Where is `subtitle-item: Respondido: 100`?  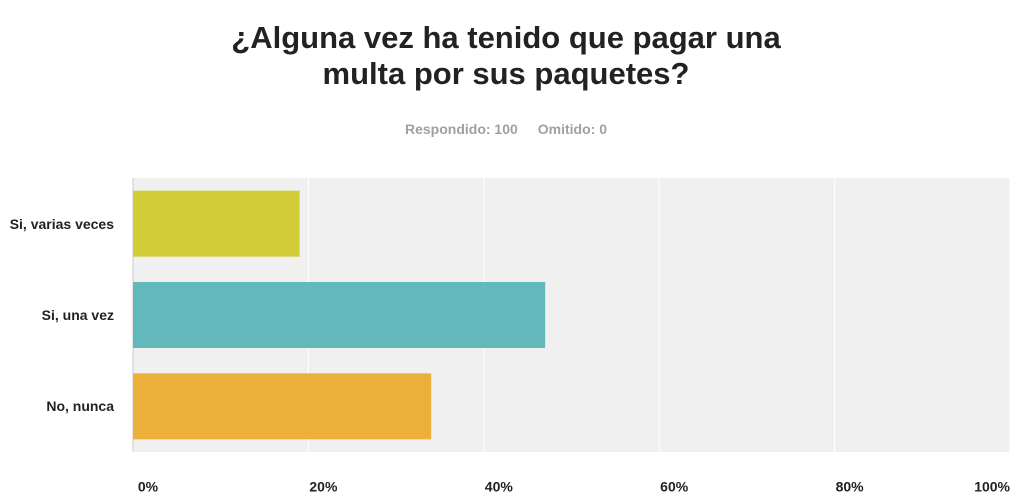
subtitle-item: Respondido: 100 is located at coordinates (461, 129).